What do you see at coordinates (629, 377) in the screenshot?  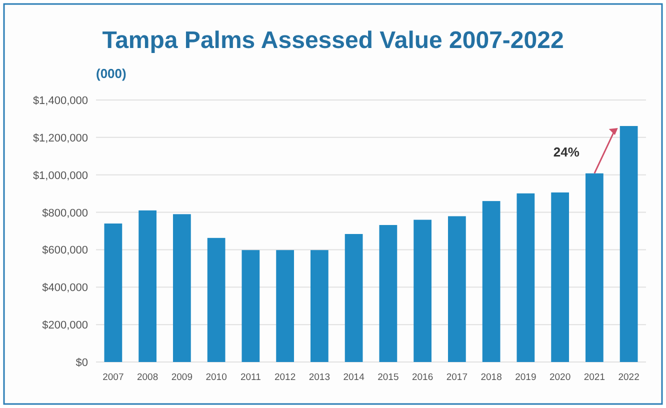 I see `x-tick-label: 2022` at bounding box center [629, 377].